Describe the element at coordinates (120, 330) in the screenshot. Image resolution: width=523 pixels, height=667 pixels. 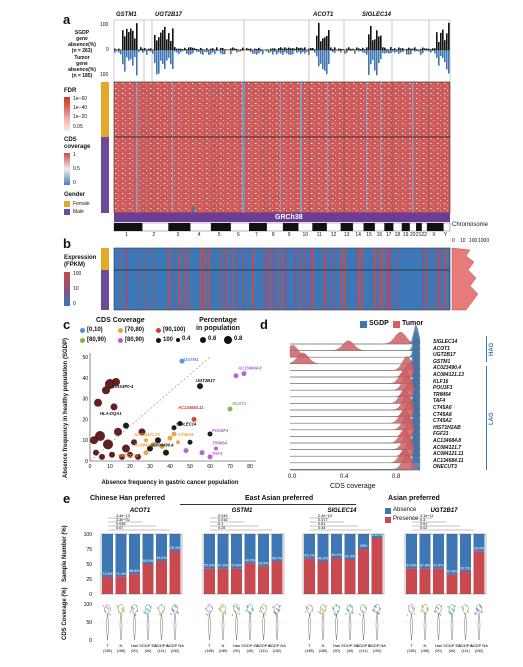
I see `cds-legend-dot` at that location.